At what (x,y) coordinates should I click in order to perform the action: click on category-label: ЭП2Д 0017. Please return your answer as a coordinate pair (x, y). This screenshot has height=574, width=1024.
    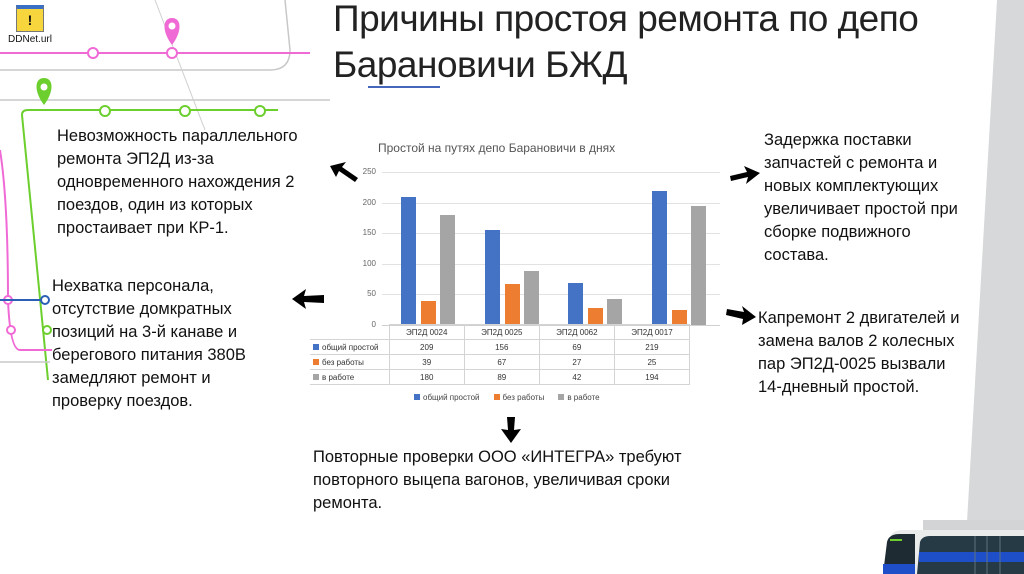
    Looking at the image, I should click on (652, 332).